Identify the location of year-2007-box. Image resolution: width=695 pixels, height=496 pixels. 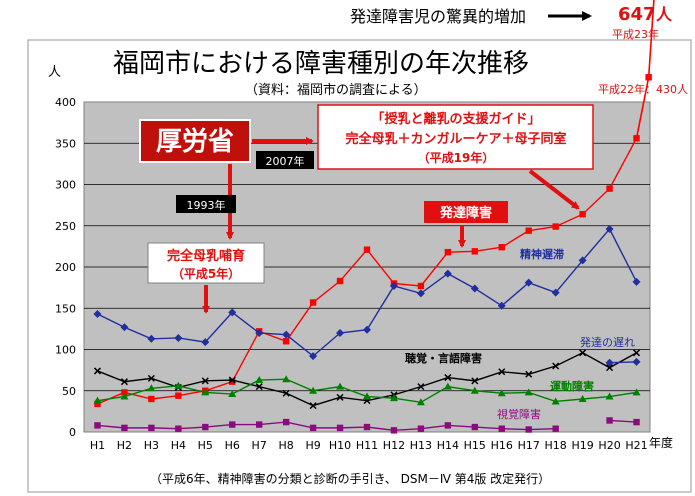
(285, 160).